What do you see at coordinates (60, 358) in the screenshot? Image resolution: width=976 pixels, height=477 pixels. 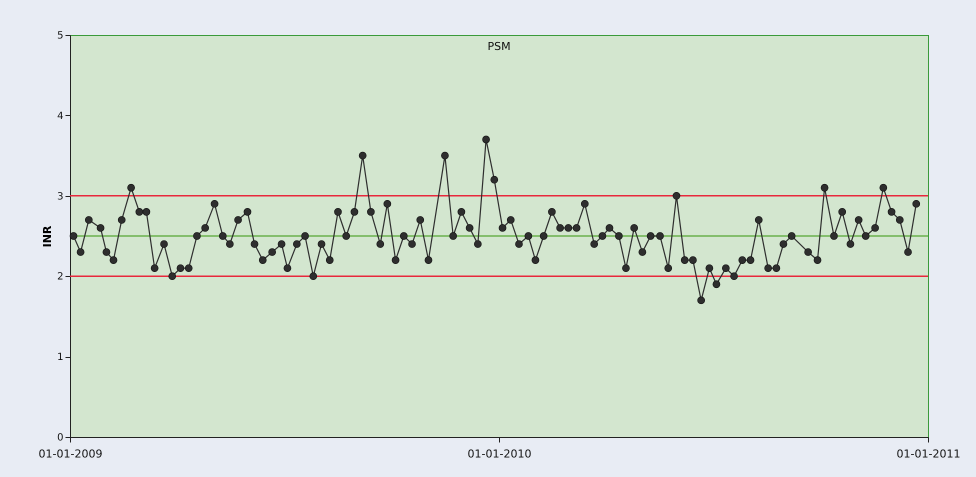 I see `y-tick-label: 1` at bounding box center [60, 358].